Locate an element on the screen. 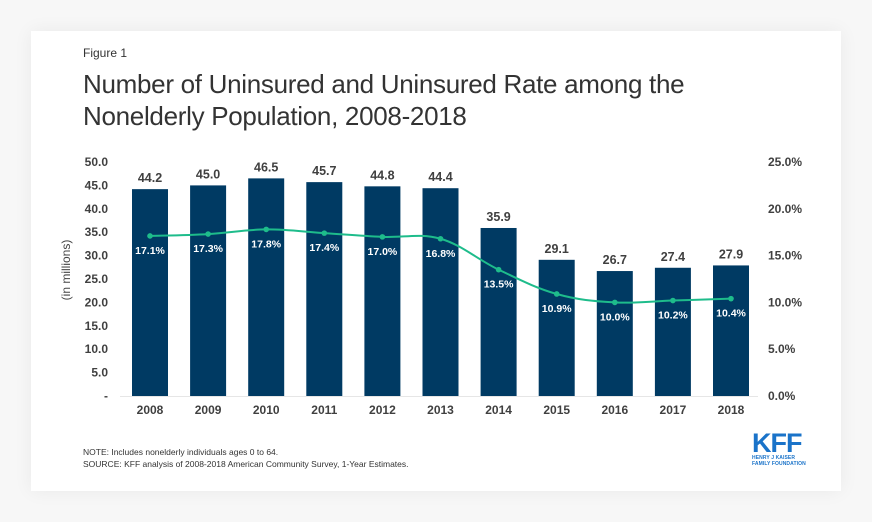  logo-subtitle-2: FAMILY FOUNDATION is located at coordinates (779, 464).